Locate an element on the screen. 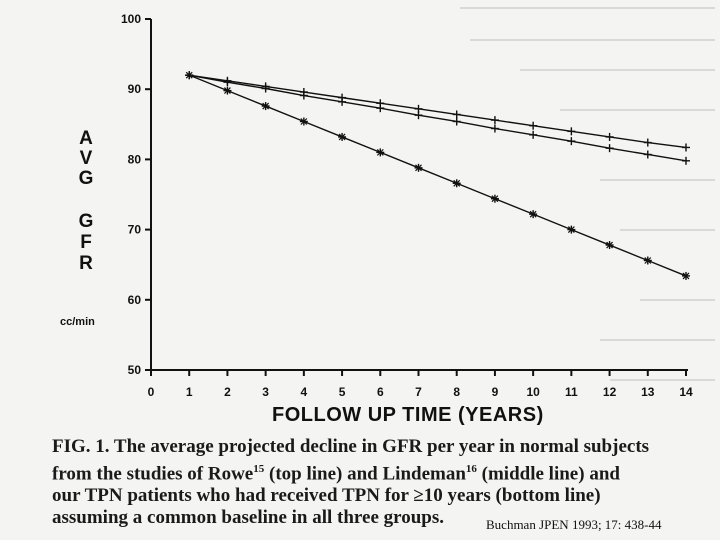  caption-line-2-c: (middle line) and is located at coordinates (548, 474).